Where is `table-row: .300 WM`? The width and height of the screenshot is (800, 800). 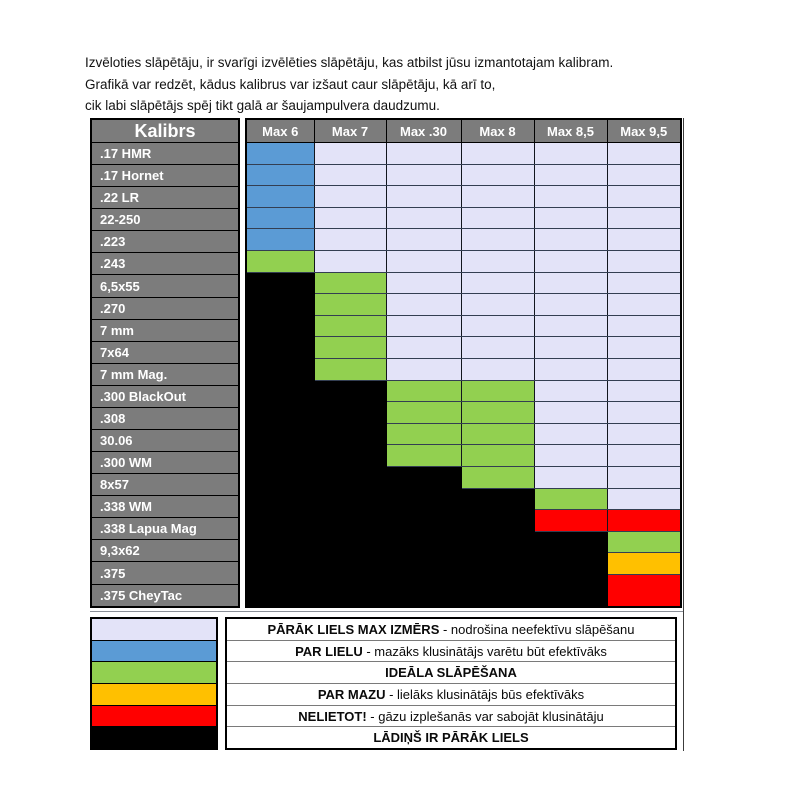
table-row: .300 WM is located at coordinates (165, 463).